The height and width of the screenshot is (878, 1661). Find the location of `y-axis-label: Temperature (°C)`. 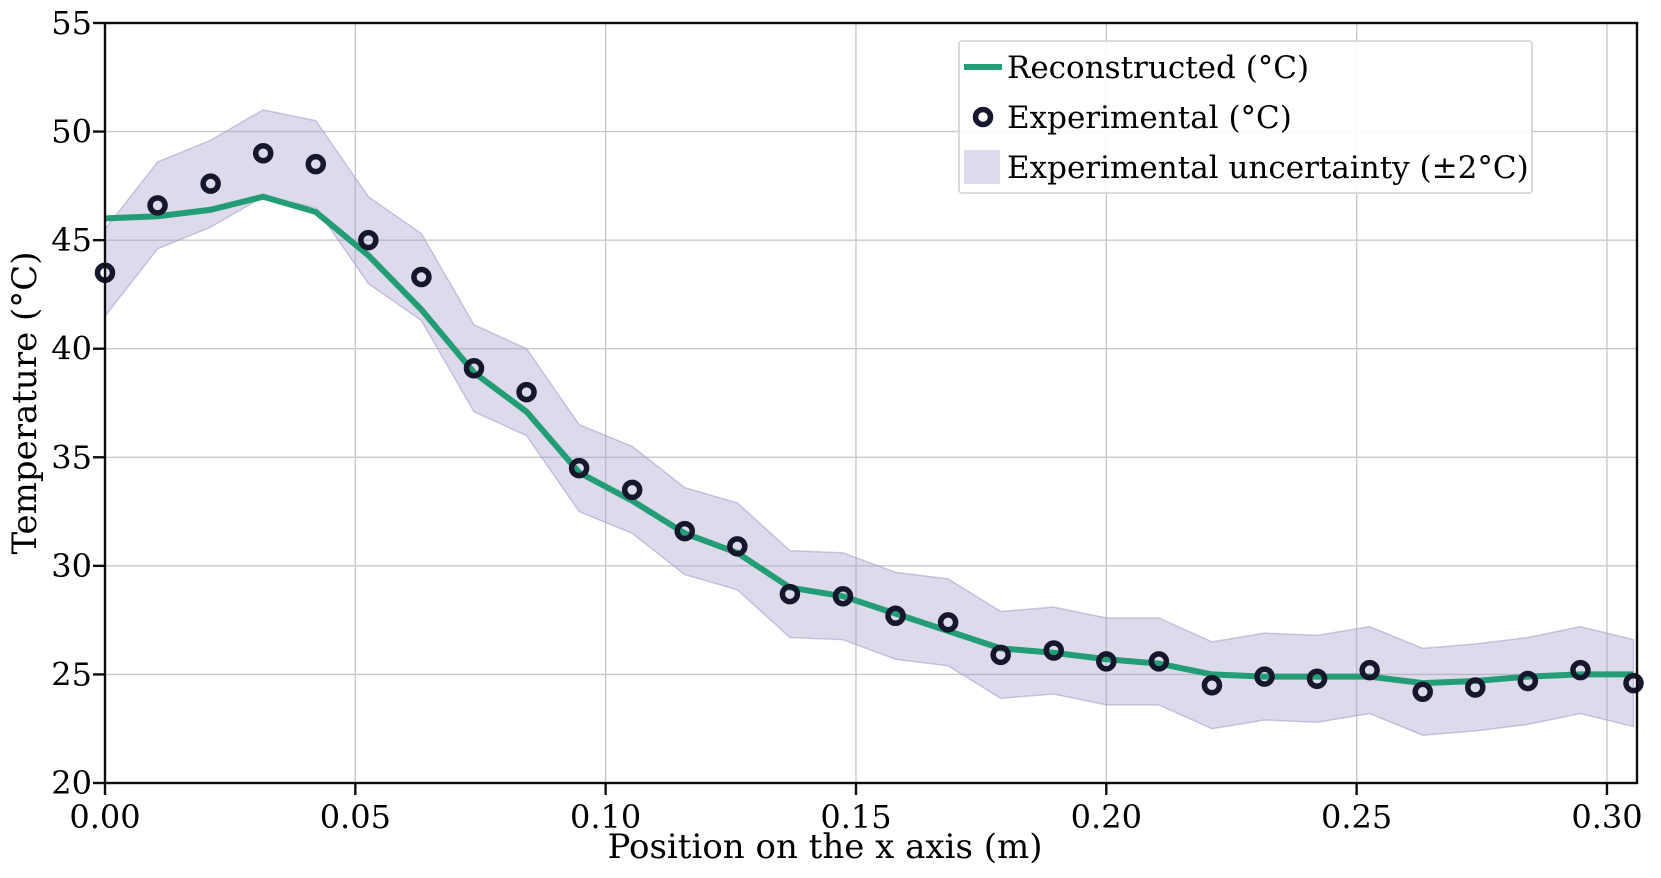

y-axis-label: Temperature (°C) is located at coordinates (25, 402).